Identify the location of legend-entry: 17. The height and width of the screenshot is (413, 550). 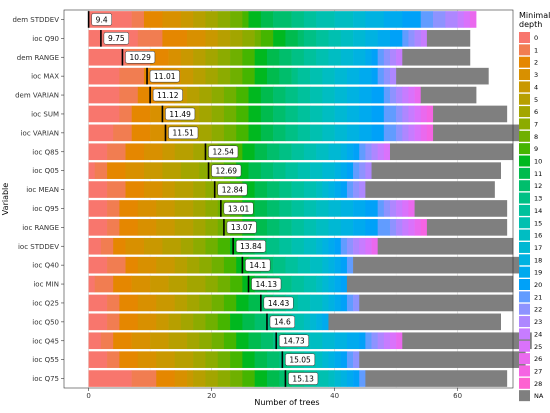
(538, 248).